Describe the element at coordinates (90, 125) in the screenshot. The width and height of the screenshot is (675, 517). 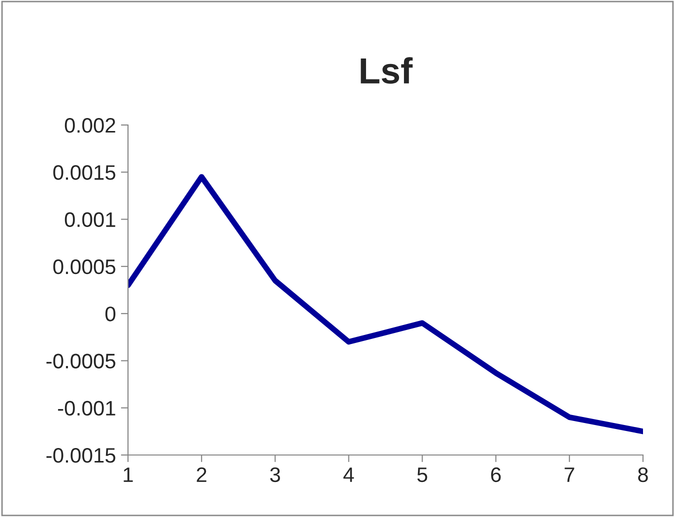
I see `y-tick-label: 0.002` at that location.